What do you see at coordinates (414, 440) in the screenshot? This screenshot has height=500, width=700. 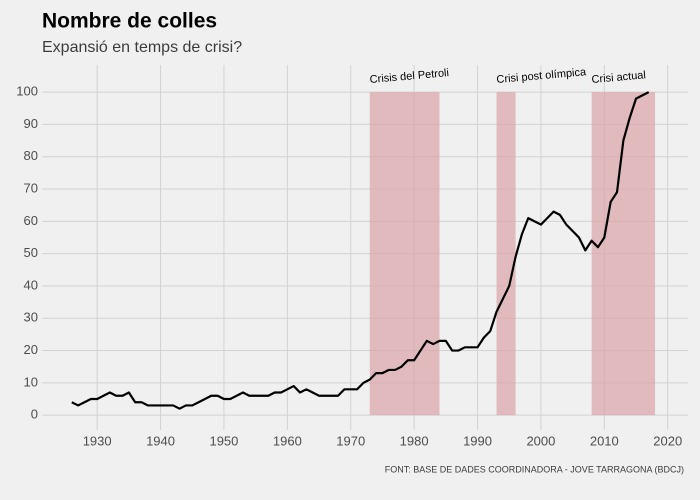 I see `x-tick-label: 1980` at bounding box center [414, 440].